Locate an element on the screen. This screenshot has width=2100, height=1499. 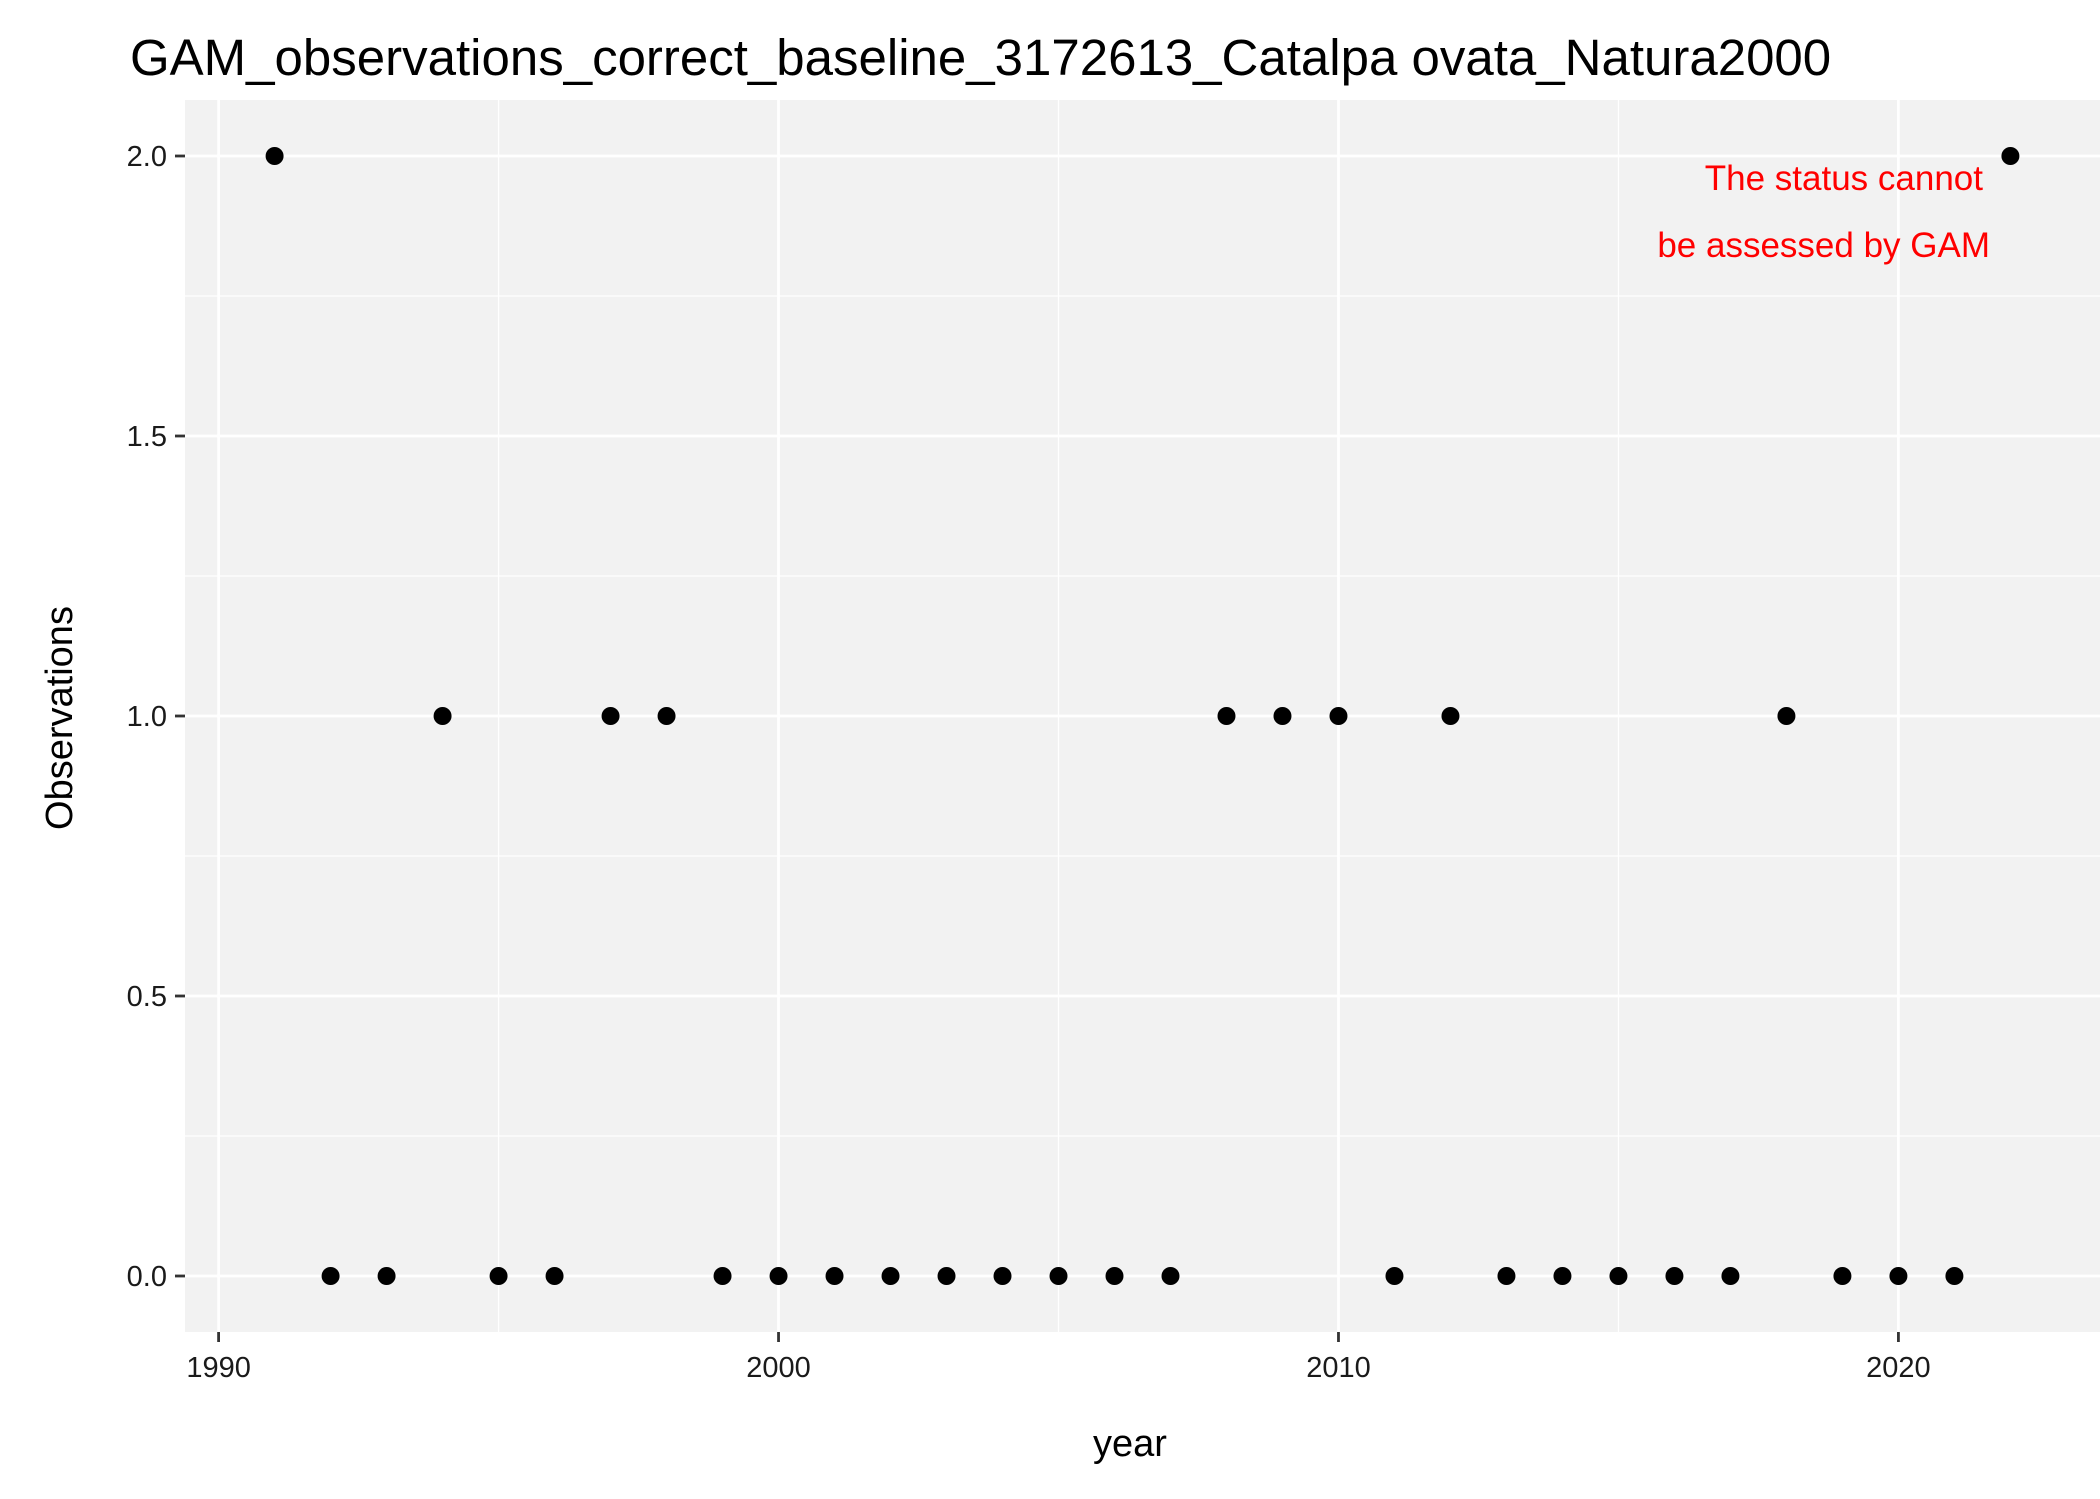
data-point-1997 is located at coordinates (610, 716).